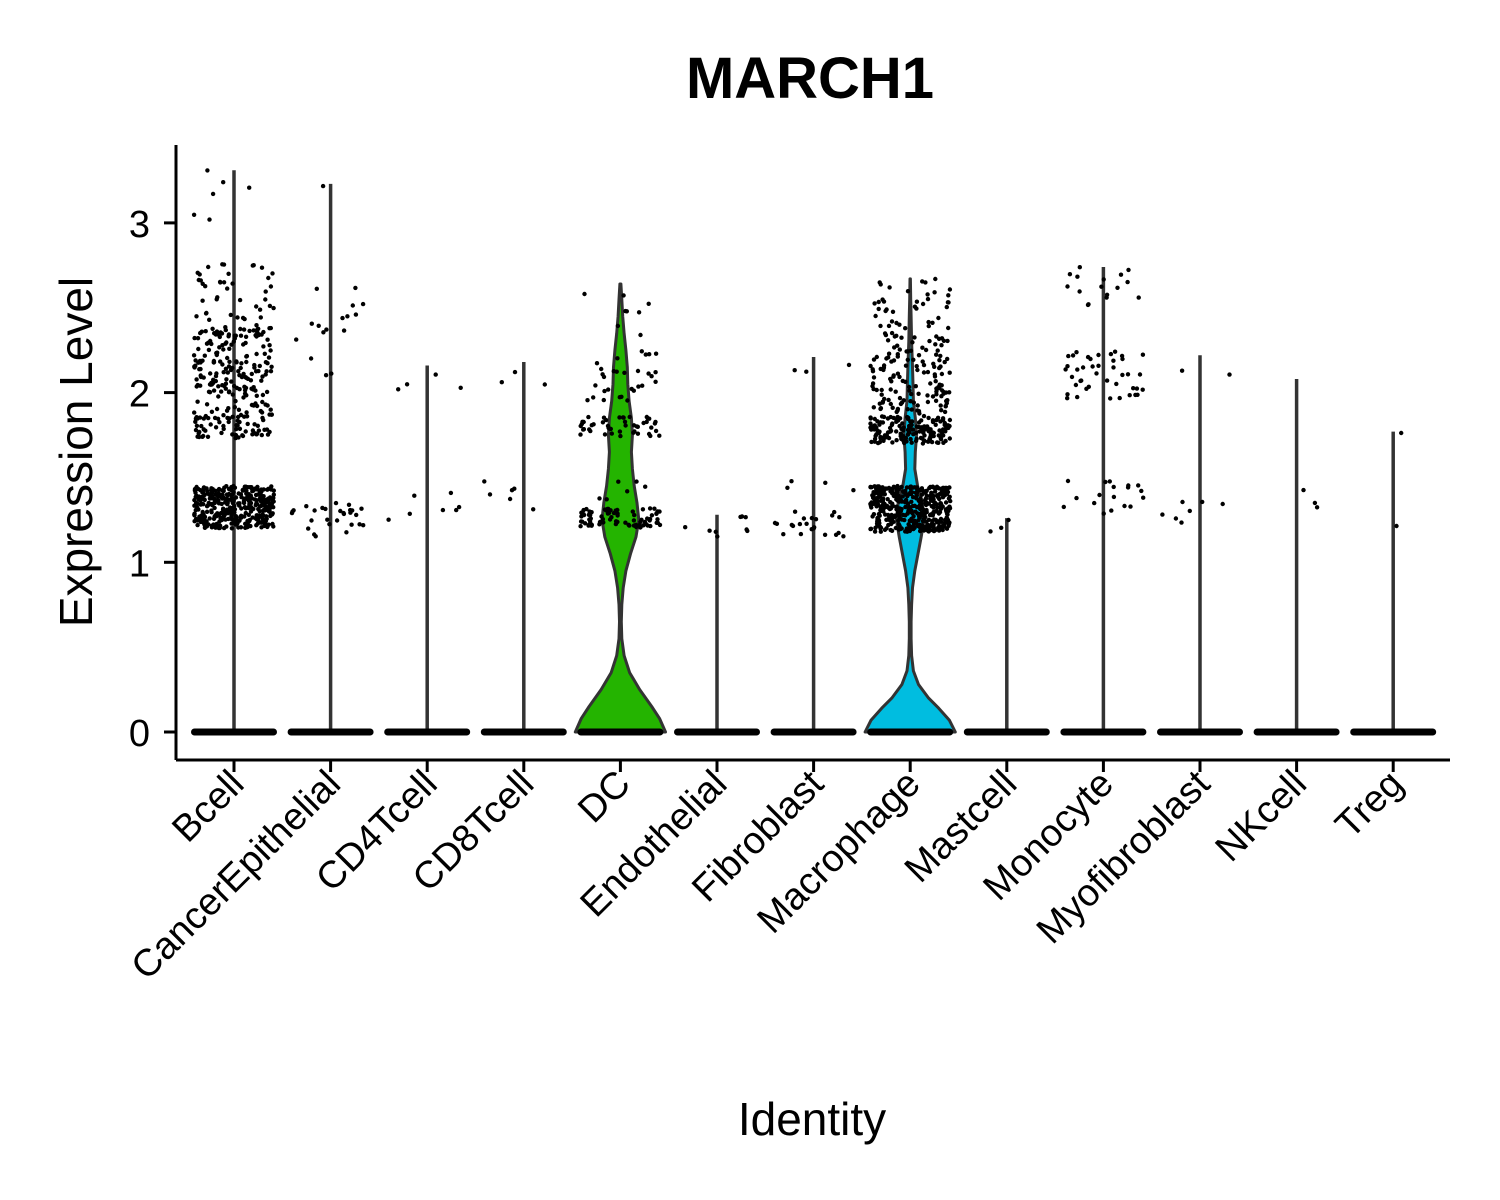 Image resolution: width=1500 pixels, height=1200 pixels. I want to click on zero-band-nkcell, so click(1296, 732).